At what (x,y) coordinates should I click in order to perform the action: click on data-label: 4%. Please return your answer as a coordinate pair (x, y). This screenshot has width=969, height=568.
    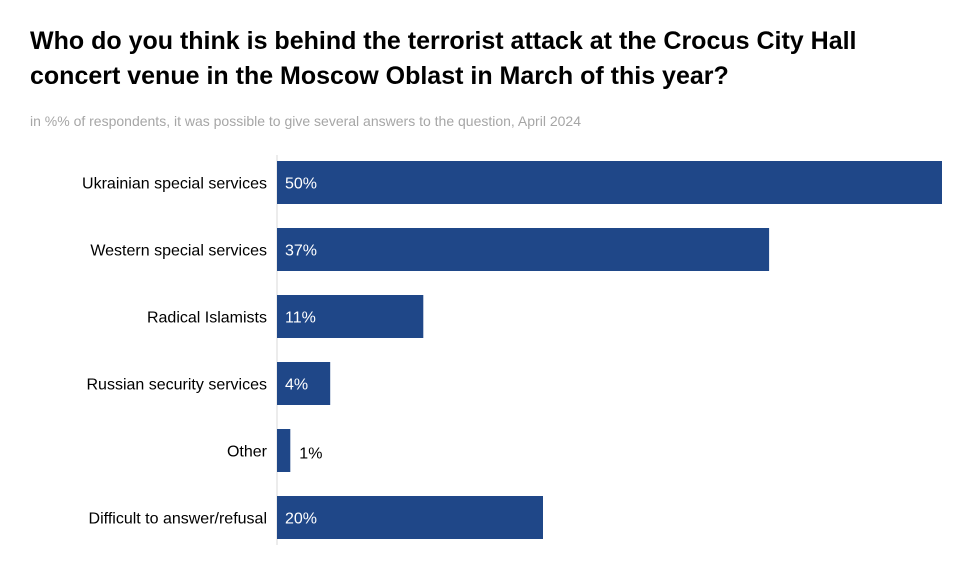
    Looking at the image, I should click on (296, 385).